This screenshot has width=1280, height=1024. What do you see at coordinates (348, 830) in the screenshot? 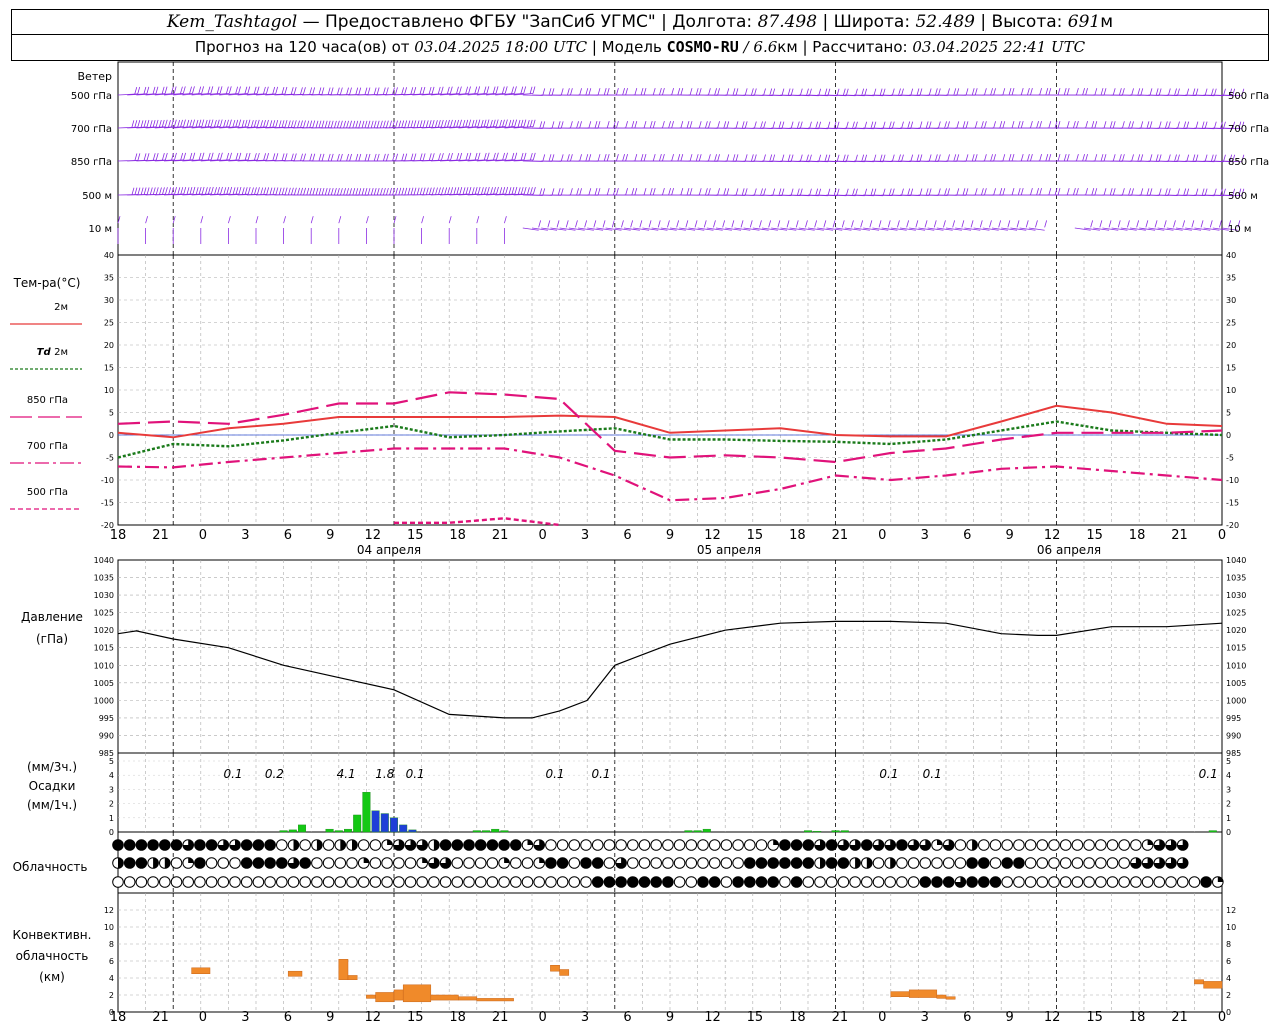
I see `precip-bar` at bounding box center [348, 830].